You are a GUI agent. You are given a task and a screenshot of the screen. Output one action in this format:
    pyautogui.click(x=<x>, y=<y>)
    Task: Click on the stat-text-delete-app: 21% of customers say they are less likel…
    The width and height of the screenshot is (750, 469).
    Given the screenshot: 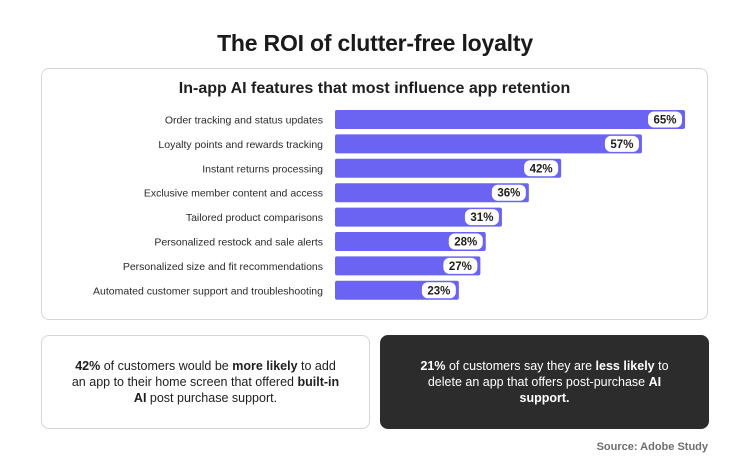 What is the action you would take?
    pyautogui.click(x=544, y=382)
    